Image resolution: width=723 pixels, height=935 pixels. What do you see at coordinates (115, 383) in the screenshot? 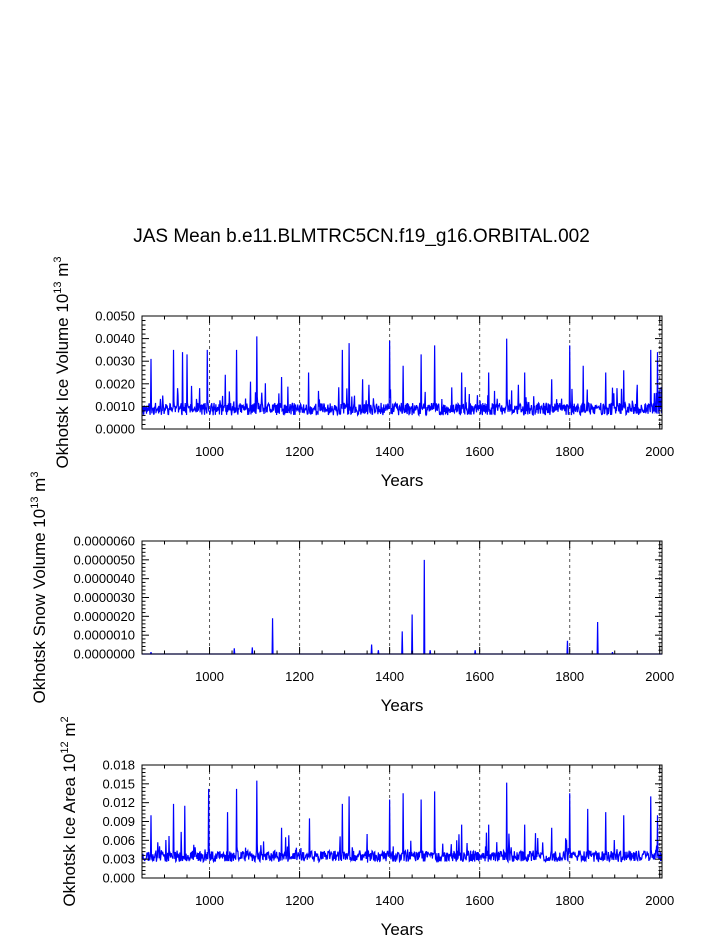
I see `y-tick-label: 0.0020` at bounding box center [115, 383].